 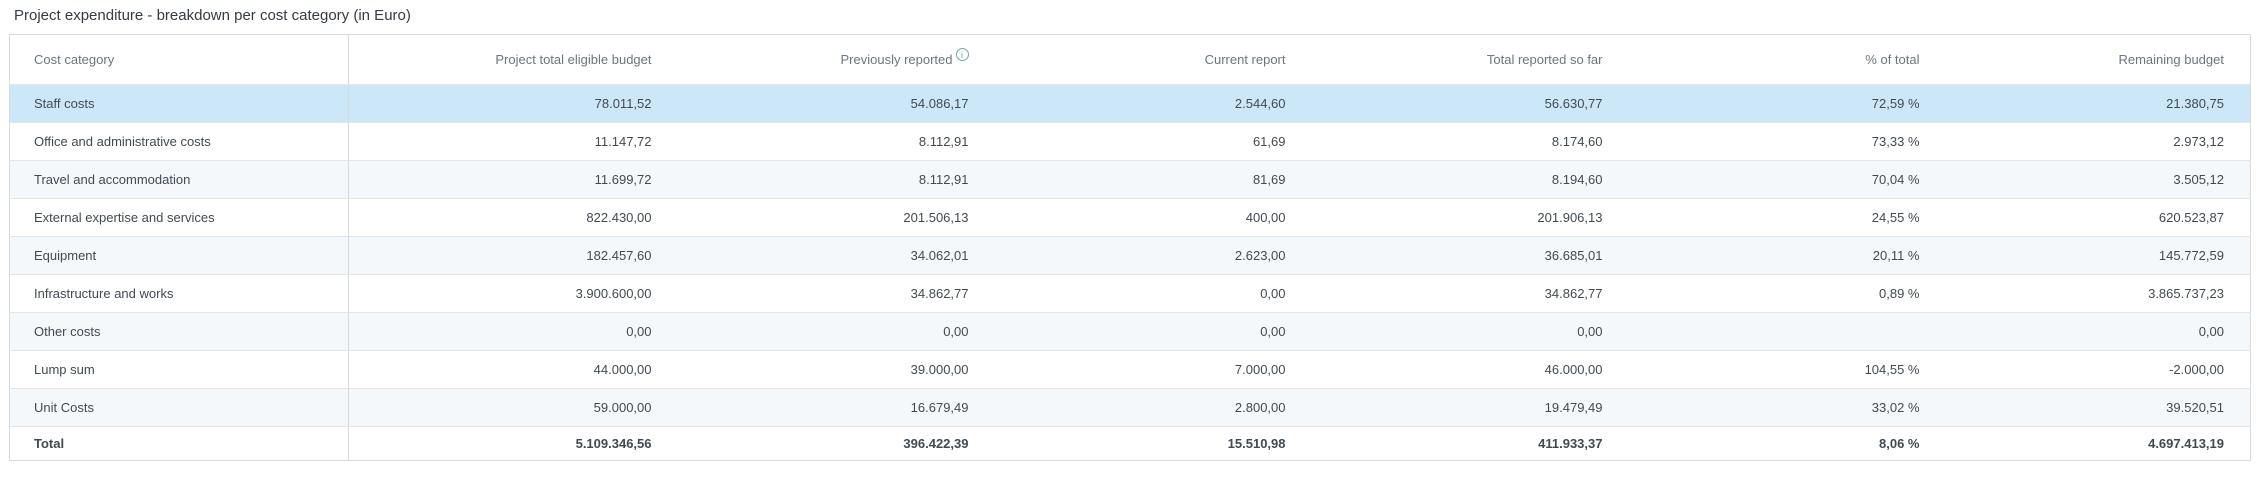 What do you see at coordinates (1141, 407) in the screenshot?
I see `current-report-cell: 2.800,00` at bounding box center [1141, 407].